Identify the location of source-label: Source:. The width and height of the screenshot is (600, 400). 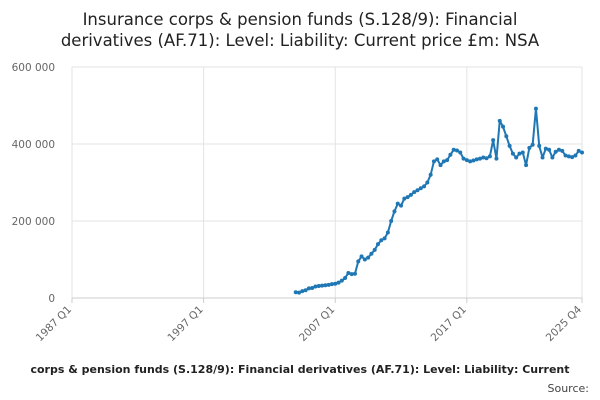
(569, 388).